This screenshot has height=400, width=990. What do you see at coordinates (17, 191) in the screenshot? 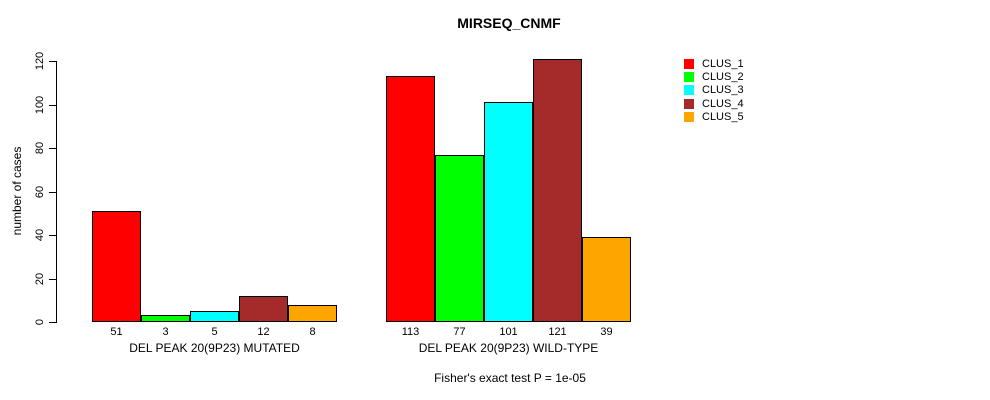
I see `y-axis-title: number of cases` at bounding box center [17, 191].